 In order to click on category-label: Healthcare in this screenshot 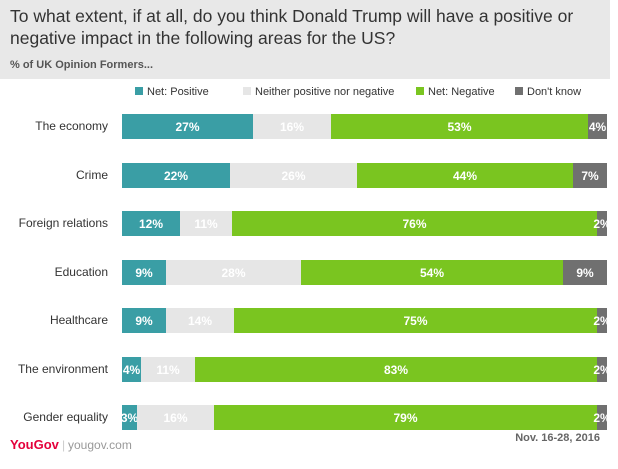, I will do `click(78, 320)`.